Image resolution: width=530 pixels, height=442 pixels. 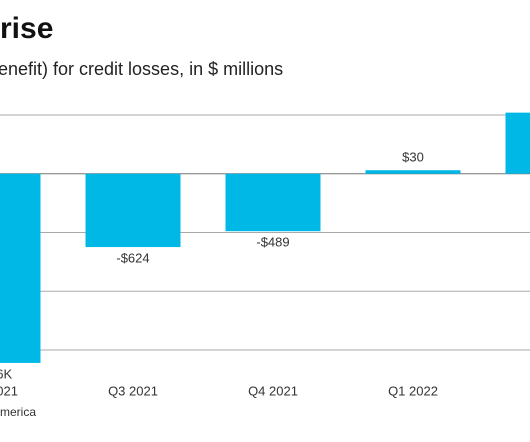 What do you see at coordinates (18, 412) in the screenshot?
I see `source: merica` at bounding box center [18, 412].